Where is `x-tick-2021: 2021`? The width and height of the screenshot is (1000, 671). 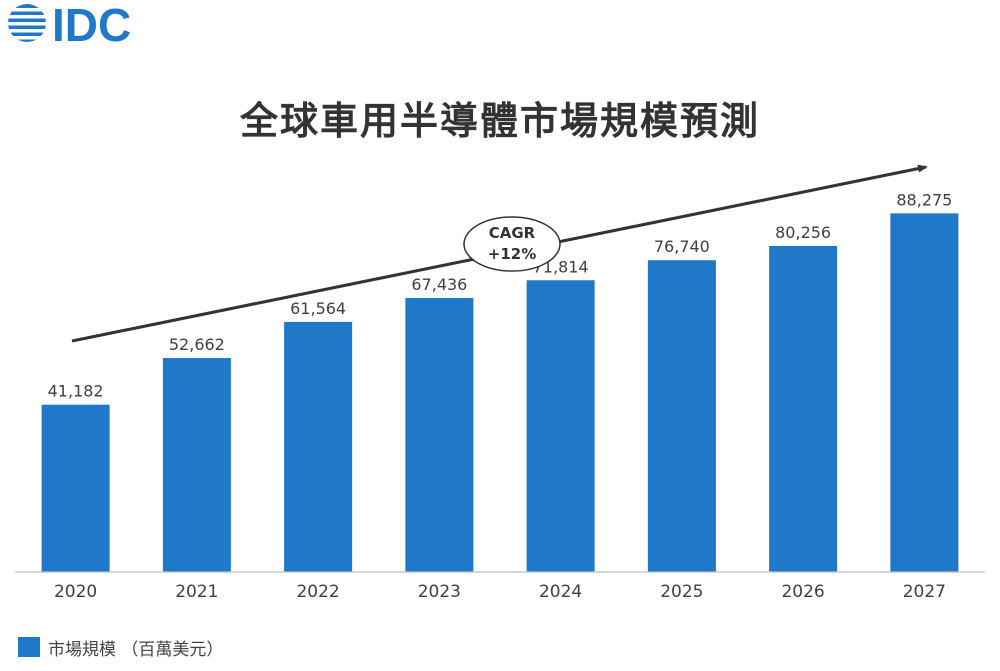
x-tick-2021: 2021 is located at coordinates (196, 592).